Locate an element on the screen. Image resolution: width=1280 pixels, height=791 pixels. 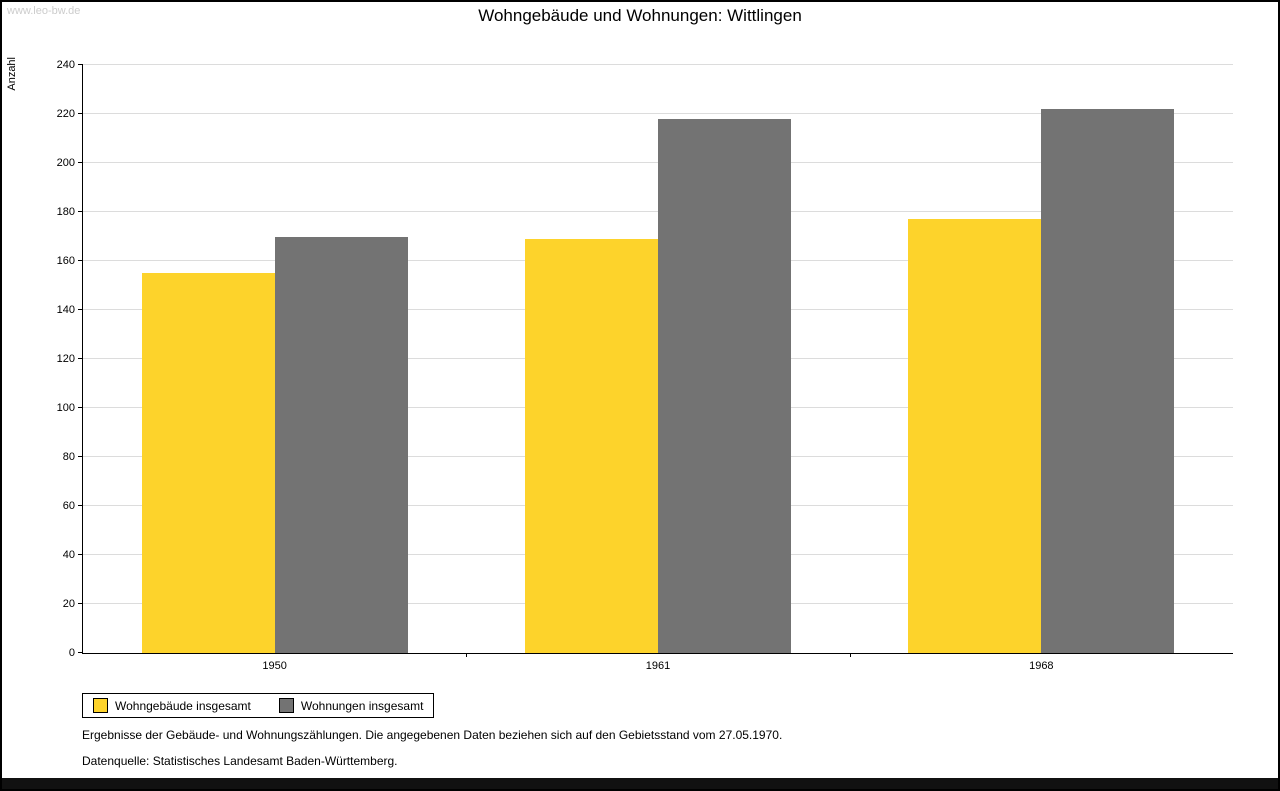
y-tick-label: 100 is located at coordinates (65, 408).